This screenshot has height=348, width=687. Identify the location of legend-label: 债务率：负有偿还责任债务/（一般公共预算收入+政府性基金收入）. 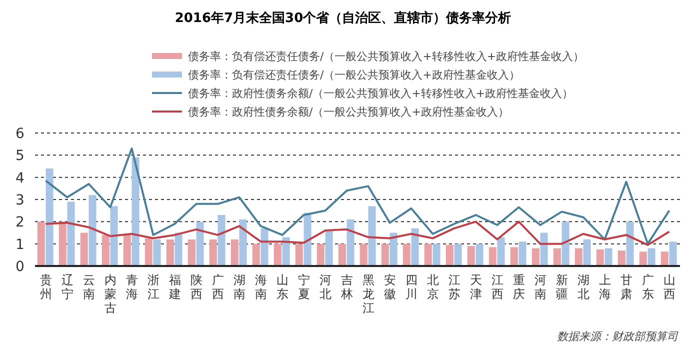
(354, 75).